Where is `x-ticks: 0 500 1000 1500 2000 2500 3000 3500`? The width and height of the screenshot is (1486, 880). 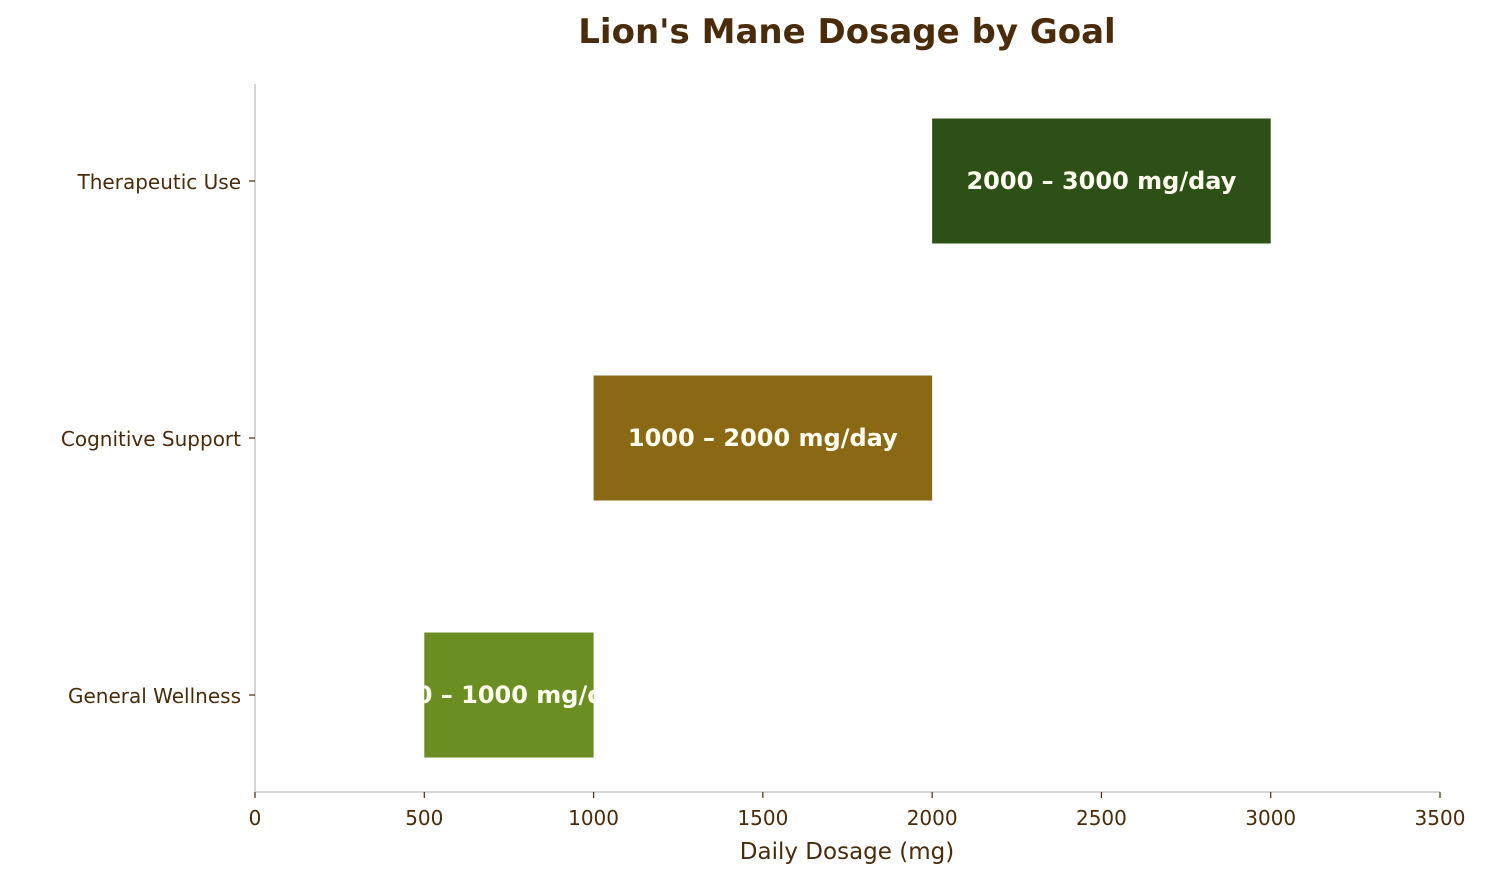 x-ticks: 0 500 1000 1500 2000 2500 3000 3500 is located at coordinates (857, 811).